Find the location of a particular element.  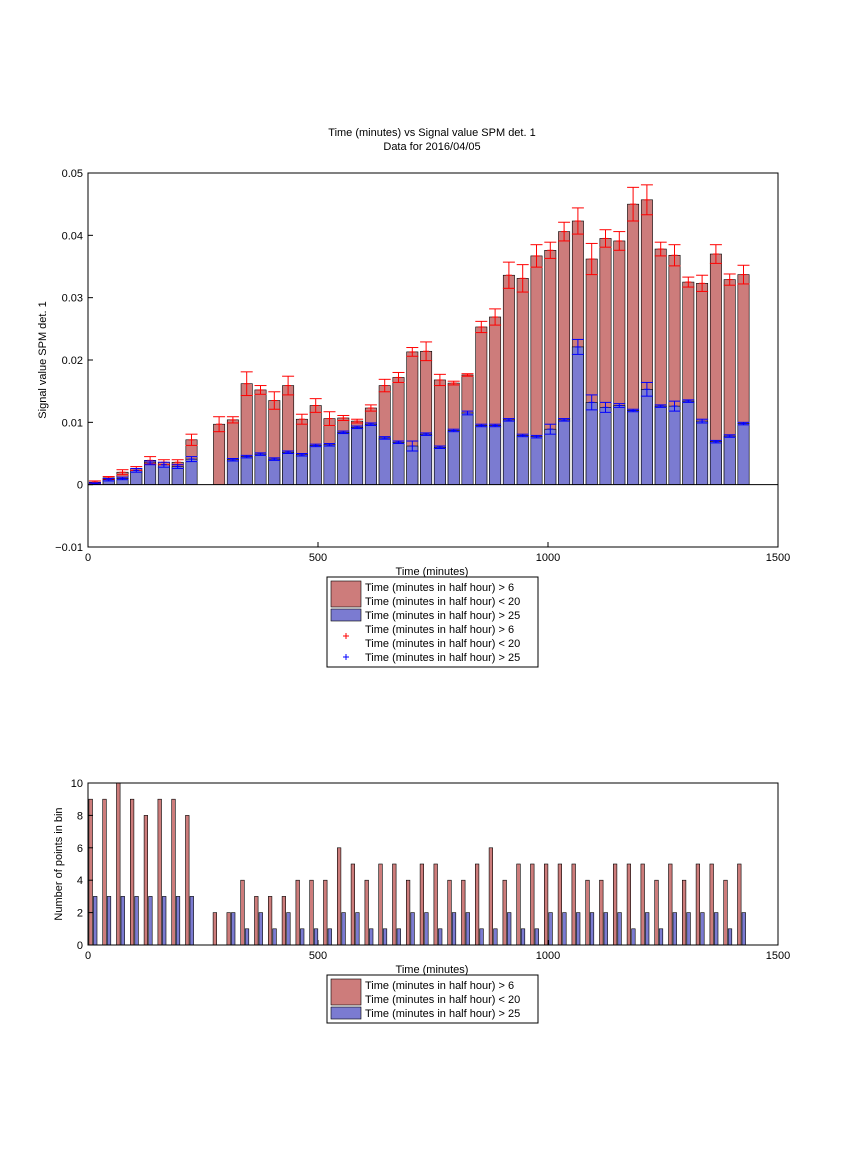

legend-label: Time (minutes in half hour) > 25 is located at coordinates (442, 616).